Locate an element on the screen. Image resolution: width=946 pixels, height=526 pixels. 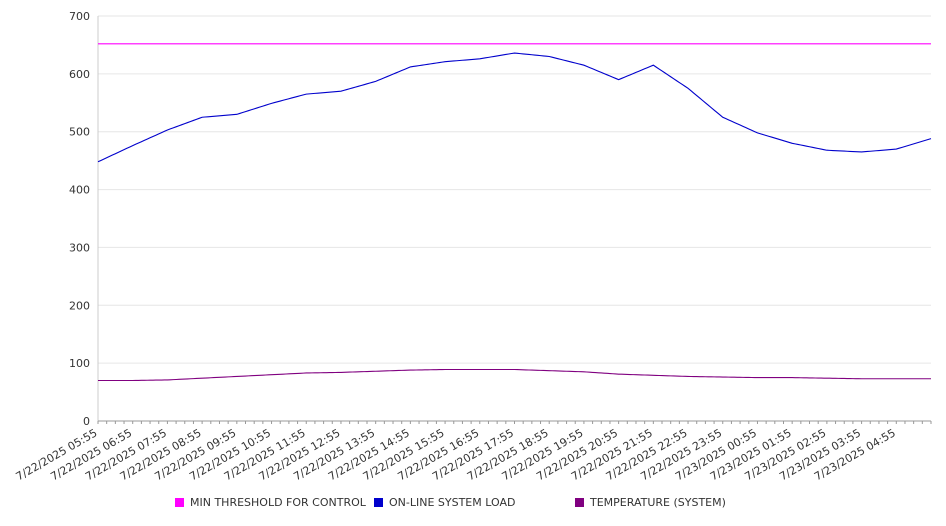
y-axis-ticks: 0 100 200 300 400 500 600 700 is located at coordinates (79, 219).